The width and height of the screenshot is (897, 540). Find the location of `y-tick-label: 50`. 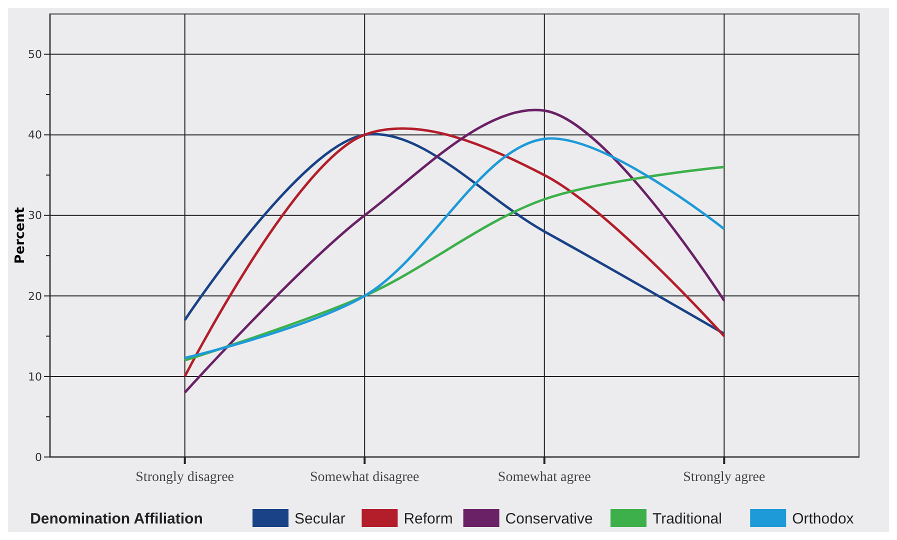

y-tick-label: 50 is located at coordinates (35, 55).